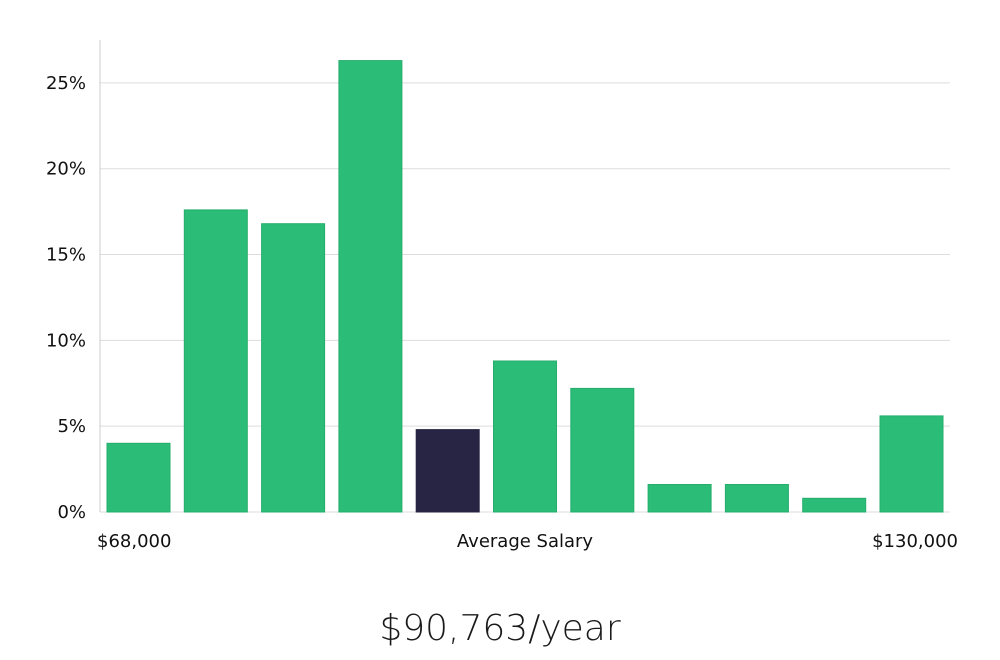  Describe the element at coordinates (66, 169) in the screenshot. I see `y-tick-label: 20%` at that location.